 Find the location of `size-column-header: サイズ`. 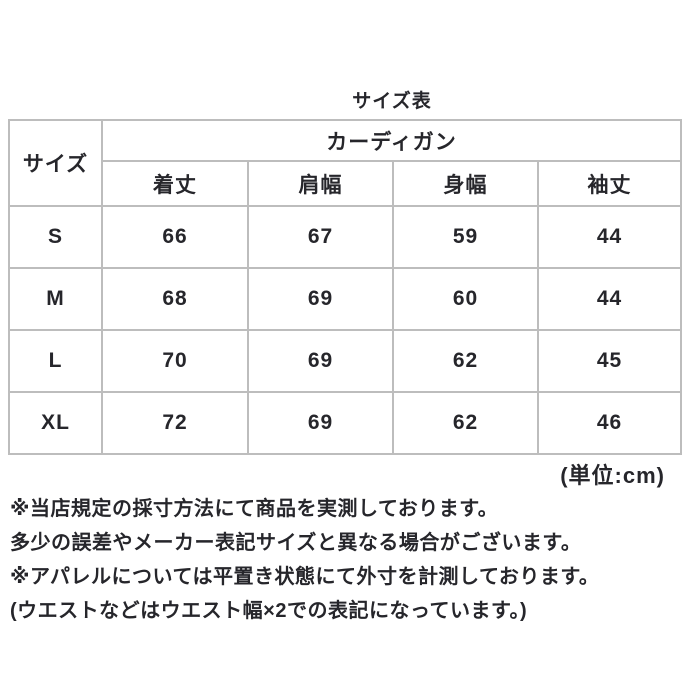

size-column-header: サイズ is located at coordinates (55, 163).